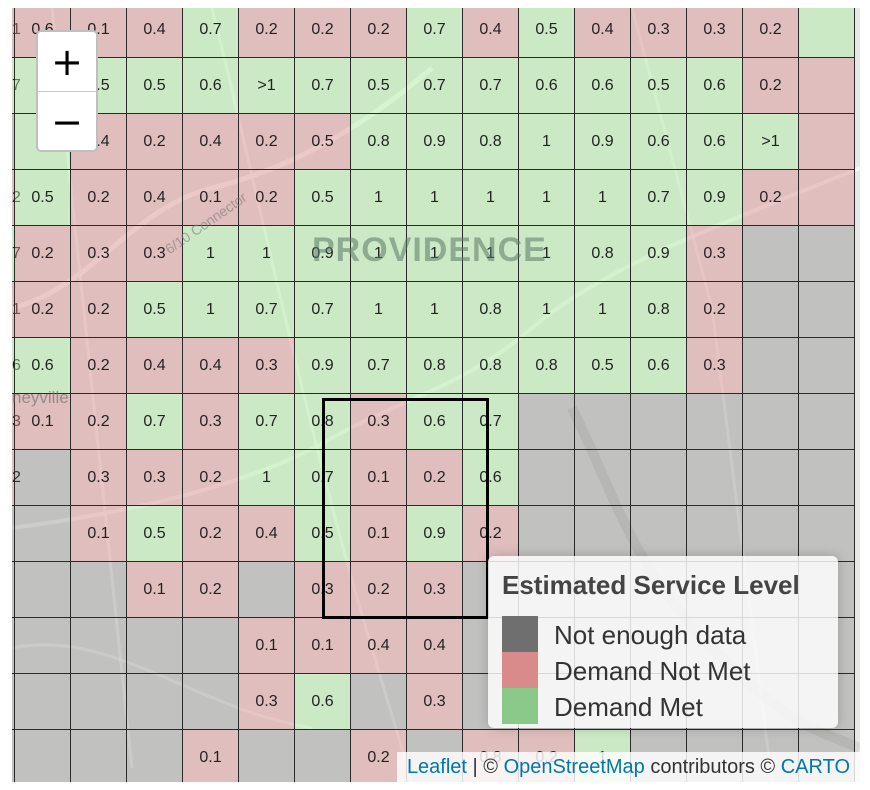  Describe the element at coordinates (267, 86) in the screenshot. I see `grid-cell: >1` at that location.